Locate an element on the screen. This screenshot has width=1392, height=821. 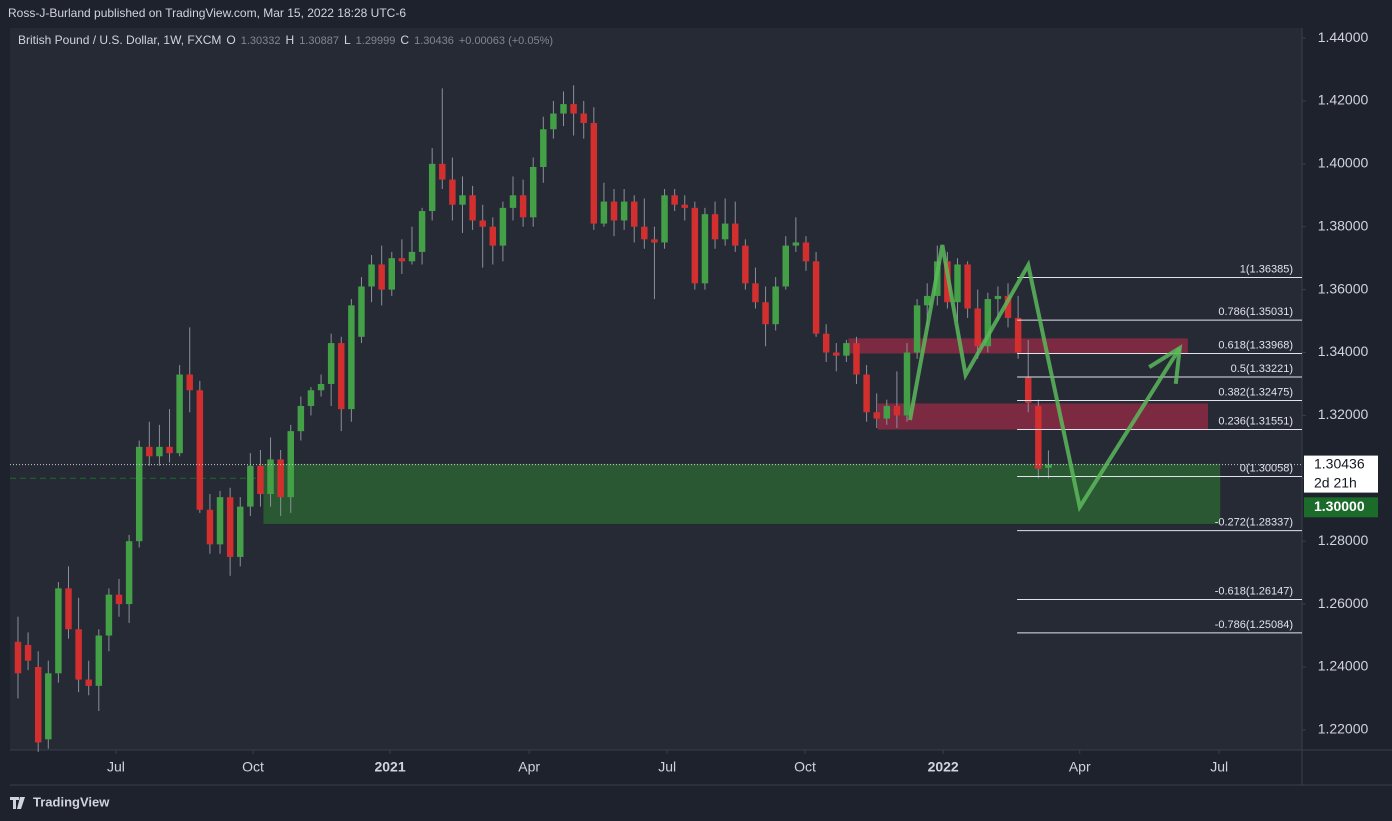
x-tick-label: Jul is located at coordinates (667, 767).